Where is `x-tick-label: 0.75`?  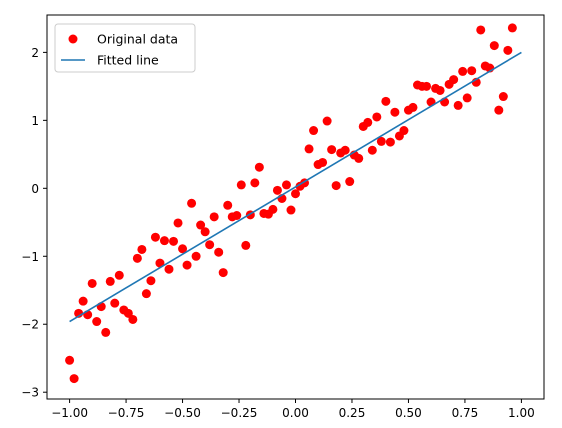 x-tick-label: 0.75 is located at coordinates (465, 413).